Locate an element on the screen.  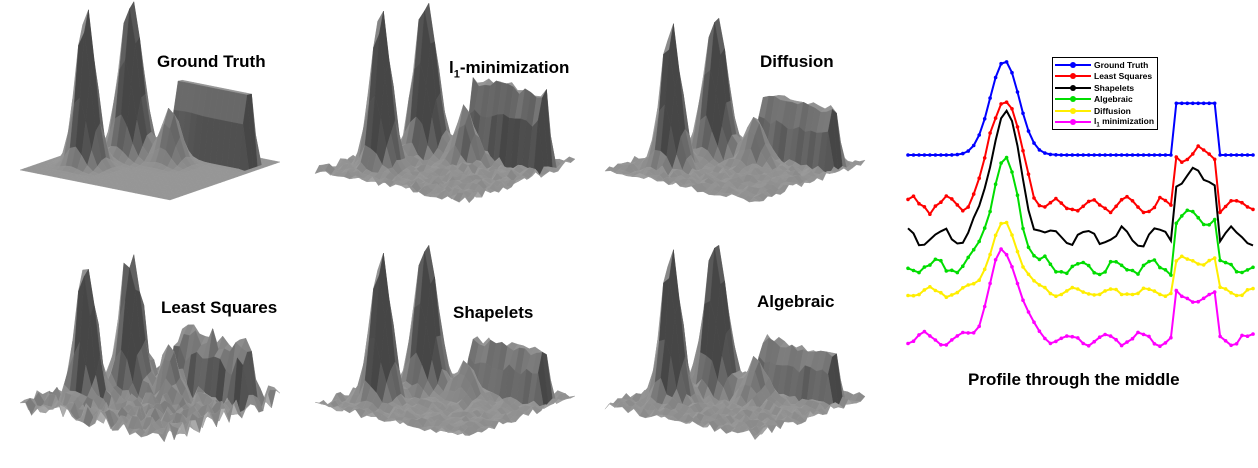
surface-plot-diffusion is located at coordinates (735, 110).